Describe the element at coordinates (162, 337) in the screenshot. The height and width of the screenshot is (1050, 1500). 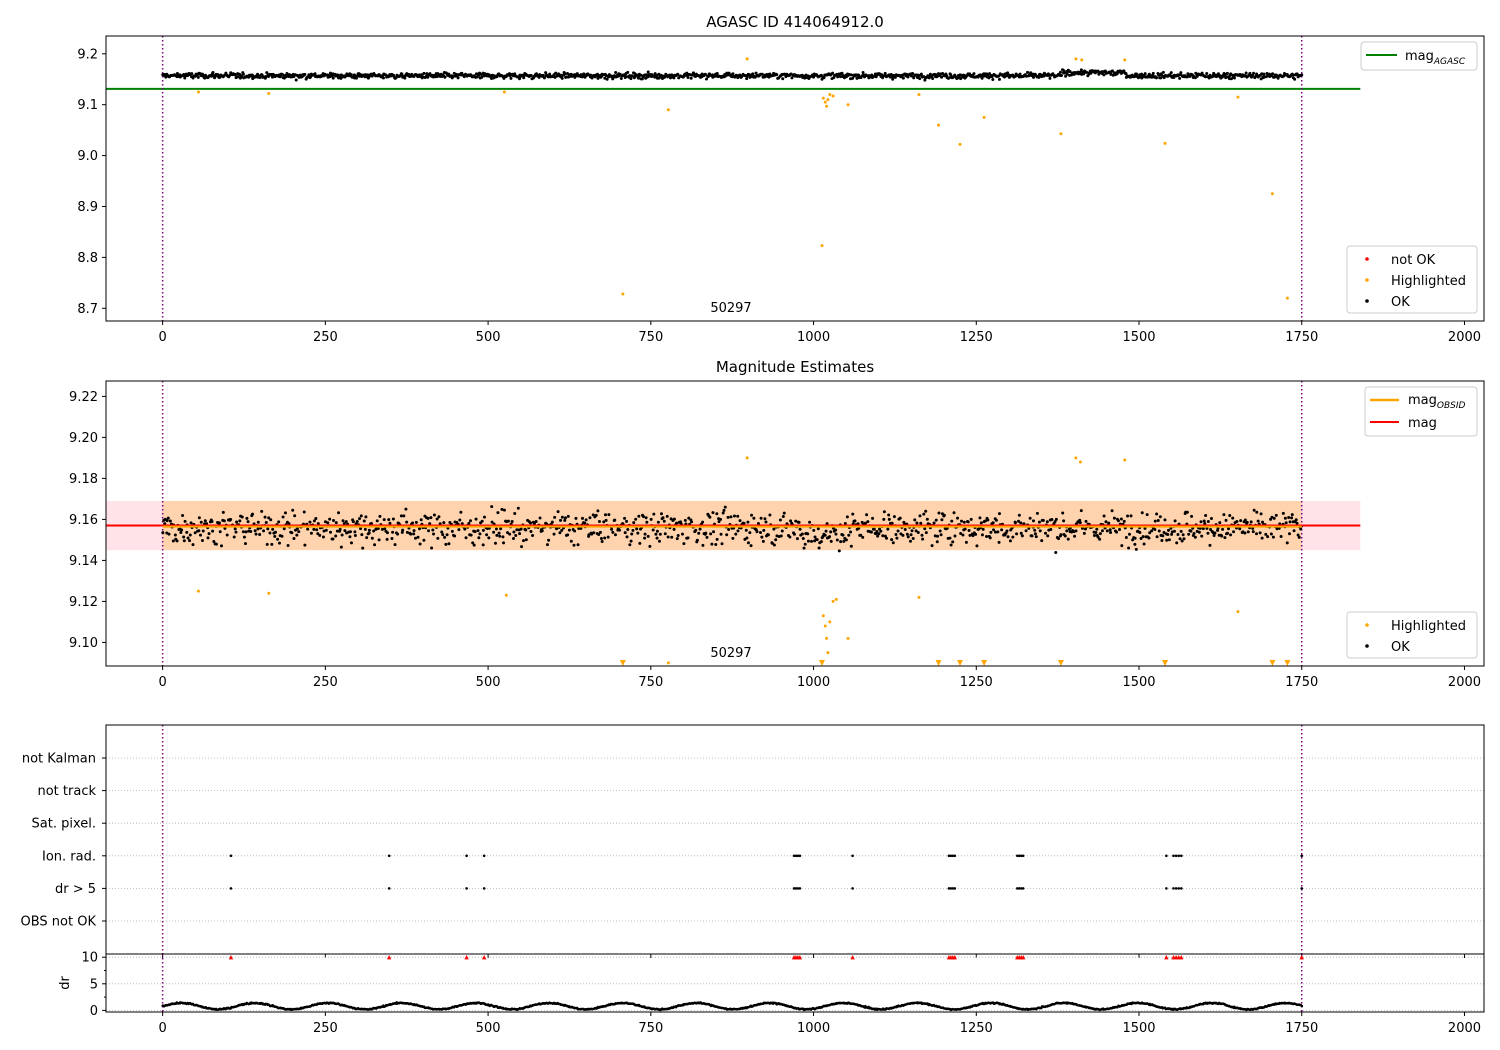
I see `x-tick-label: 0` at that location.